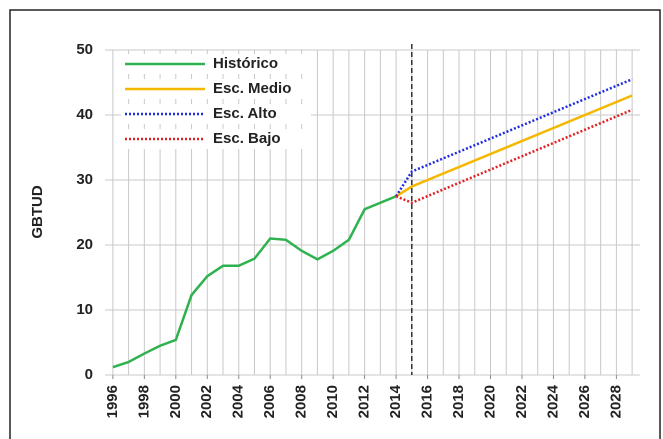 The image size is (663, 439). I want to click on x-tick-label: 2002, so click(206, 401).